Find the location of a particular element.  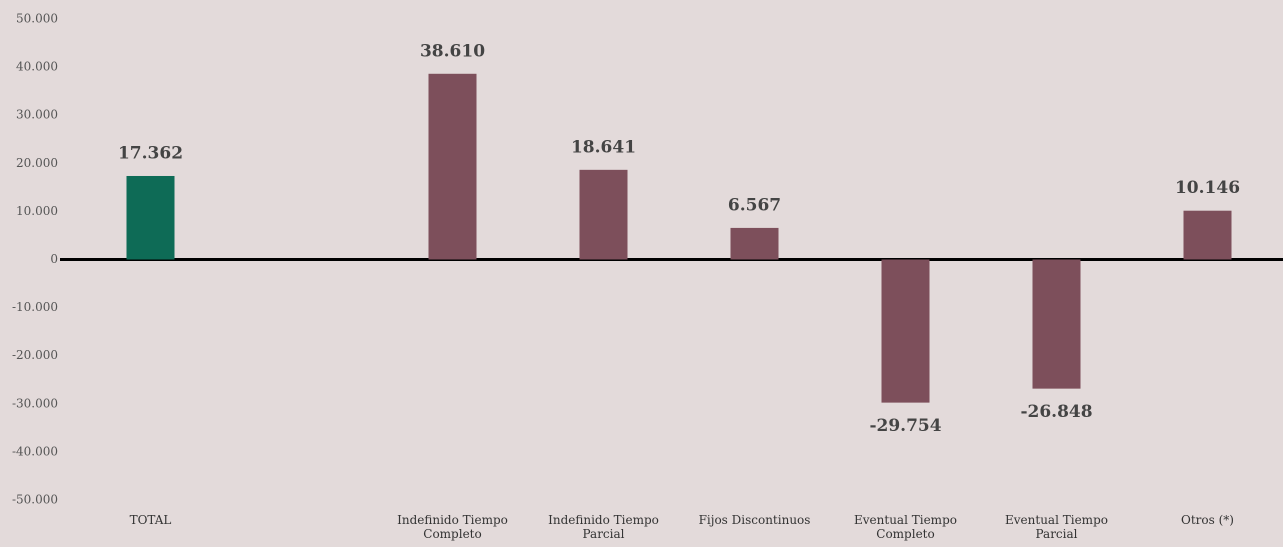

y-tick-label: -10.000 is located at coordinates (35, 307).